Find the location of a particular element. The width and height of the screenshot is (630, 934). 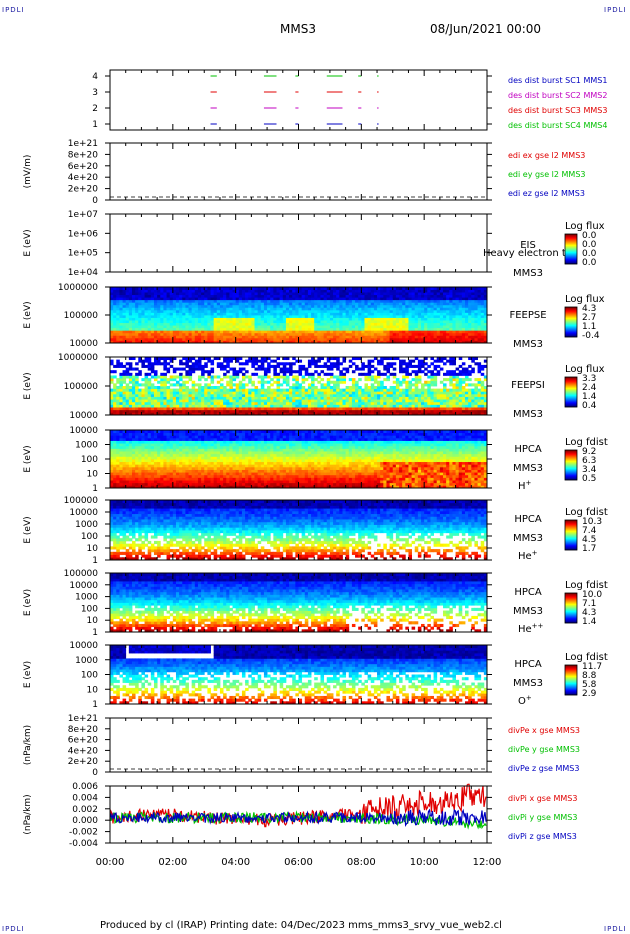

colorbar-cell is located at coordinates (571, 238).